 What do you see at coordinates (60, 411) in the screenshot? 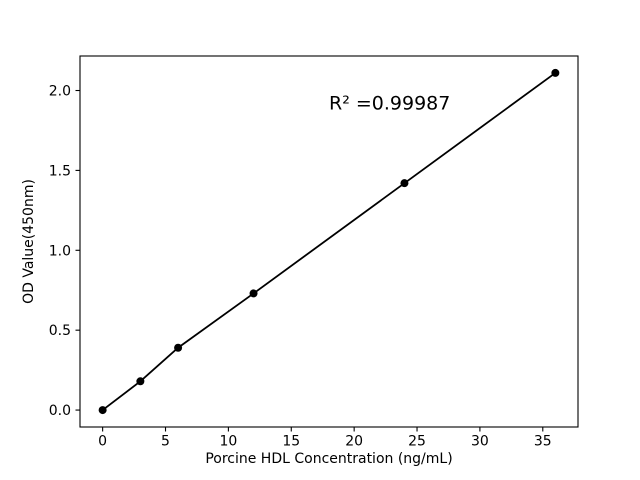
I see `y-tick-label: 0.0` at bounding box center [60, 411].